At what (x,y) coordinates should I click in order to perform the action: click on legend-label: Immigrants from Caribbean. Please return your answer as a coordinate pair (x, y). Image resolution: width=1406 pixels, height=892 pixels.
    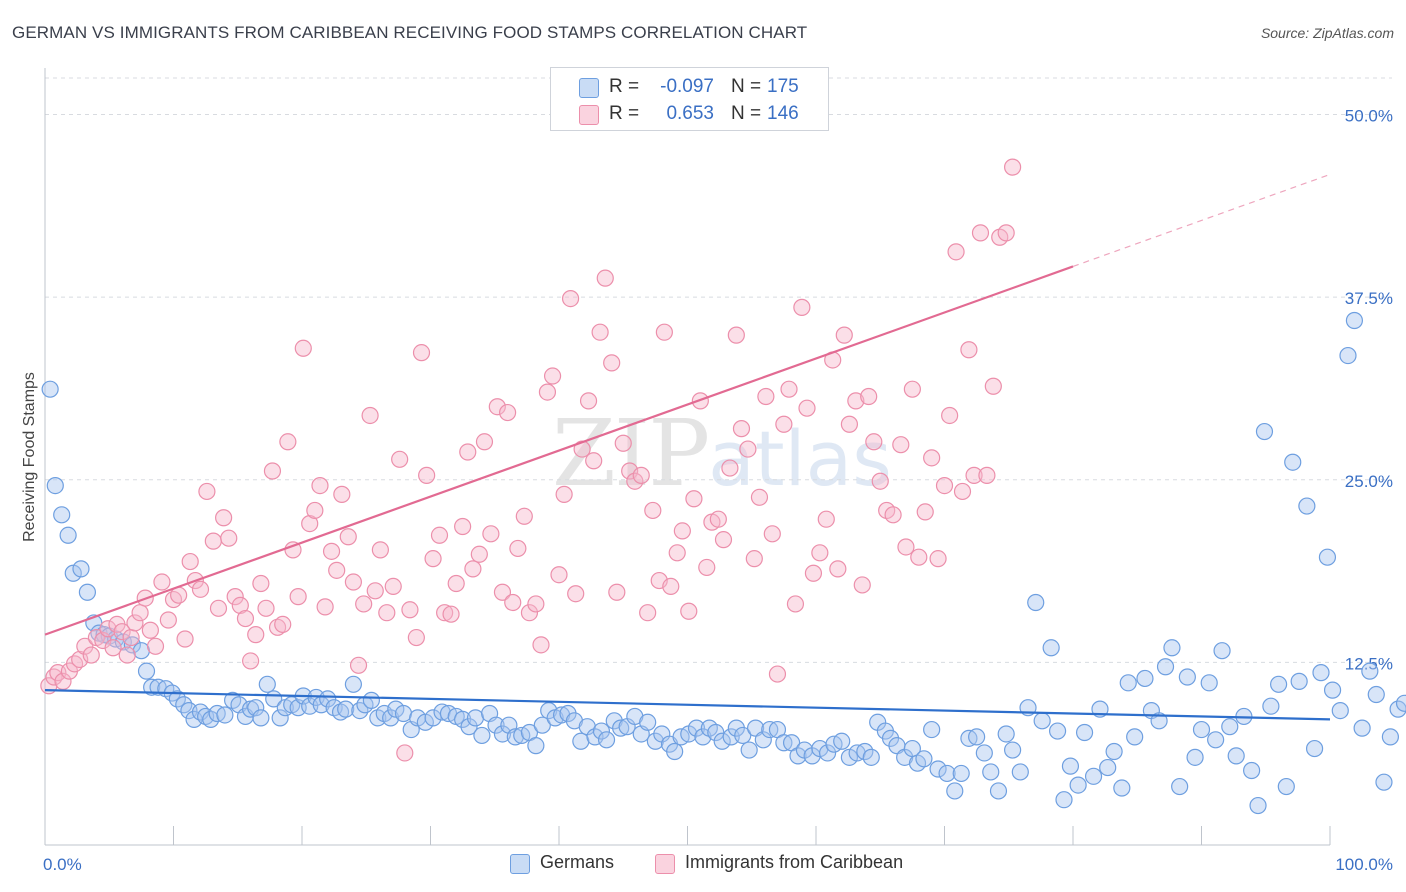
    Looking at the image, I should click on (794, 862).